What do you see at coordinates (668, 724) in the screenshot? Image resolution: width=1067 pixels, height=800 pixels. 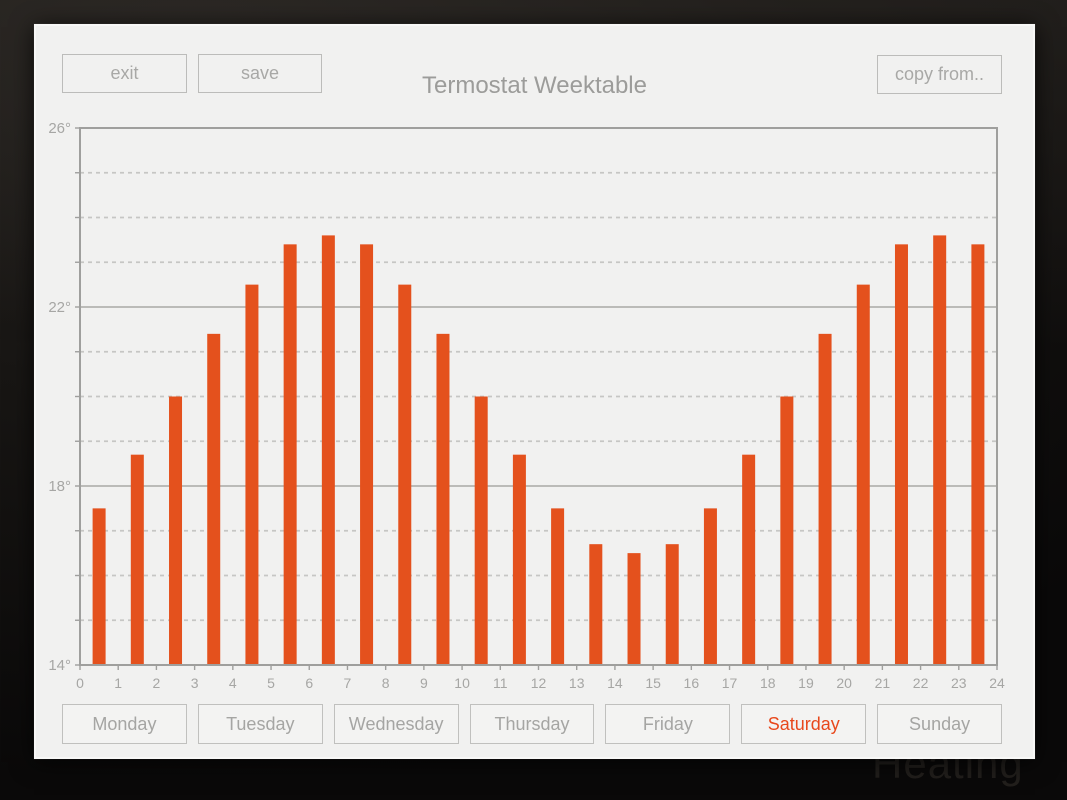 I see `day-button-friday: Friday` at bounding box center [668, 724].